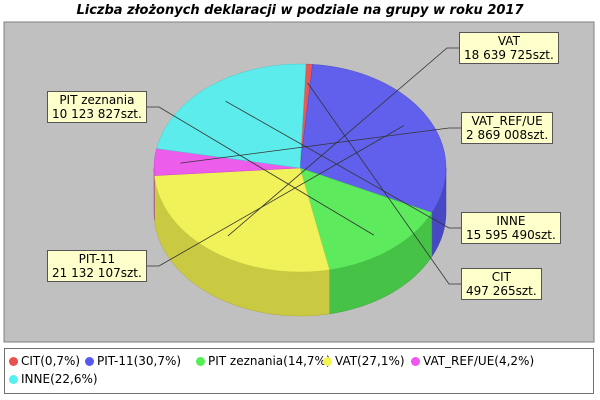  I want to click on callout-name: PIT-11, so click(97, 259).